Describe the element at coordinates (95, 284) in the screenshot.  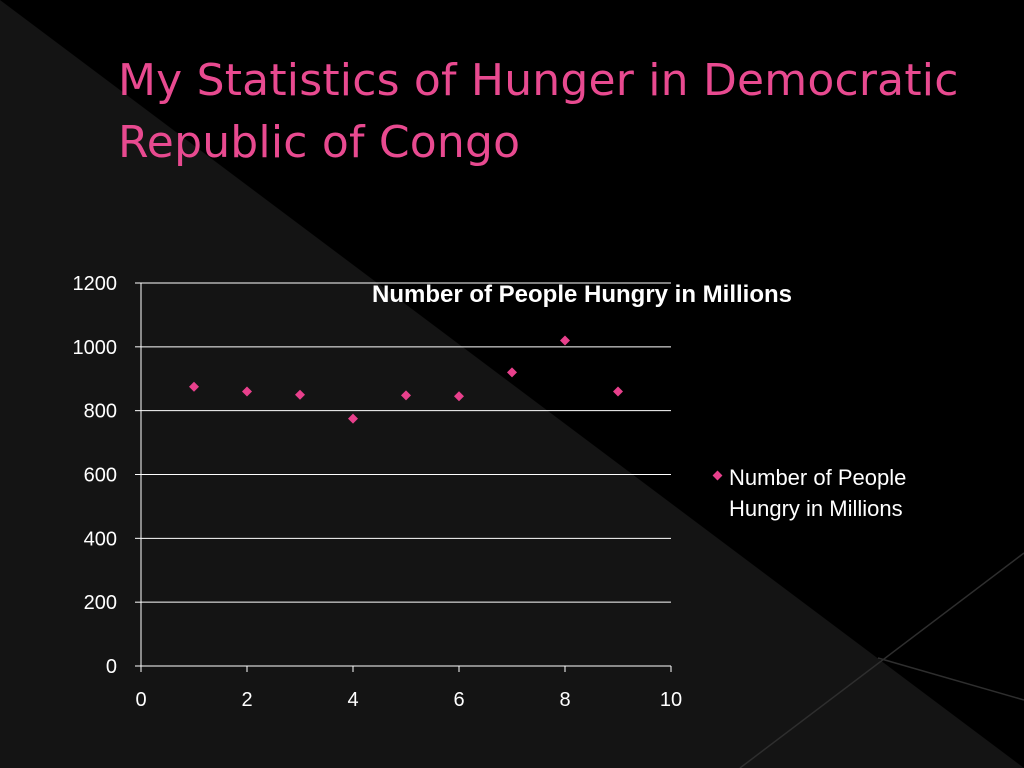
I see `y-tick-label-1200: 1200` at that location.